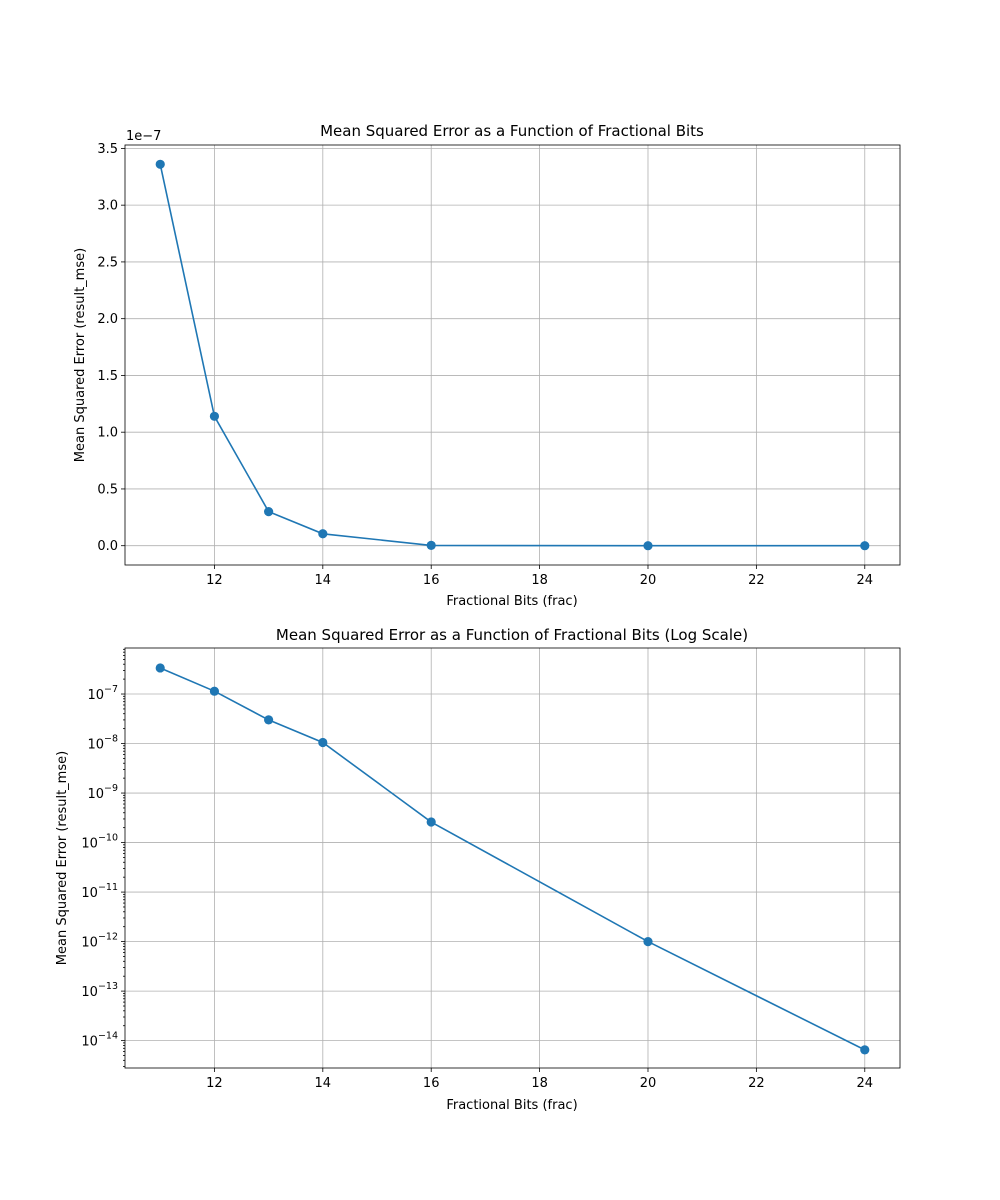  What do you see at coordinates (648, 580) in the screenshot?
I see `linear-chart-x-tick-label: 20` at bounding box center [648, 580].